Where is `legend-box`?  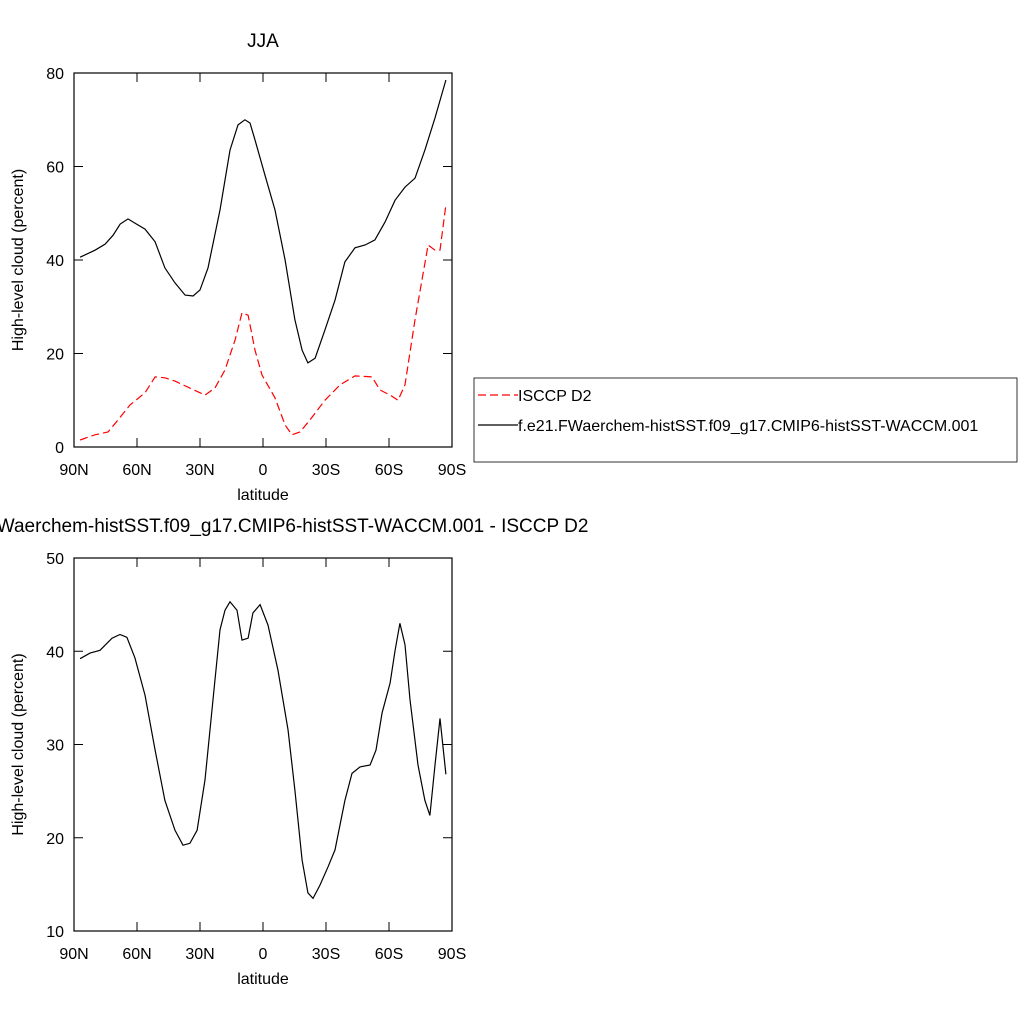
legend-box is located at coordinates (745, 420).